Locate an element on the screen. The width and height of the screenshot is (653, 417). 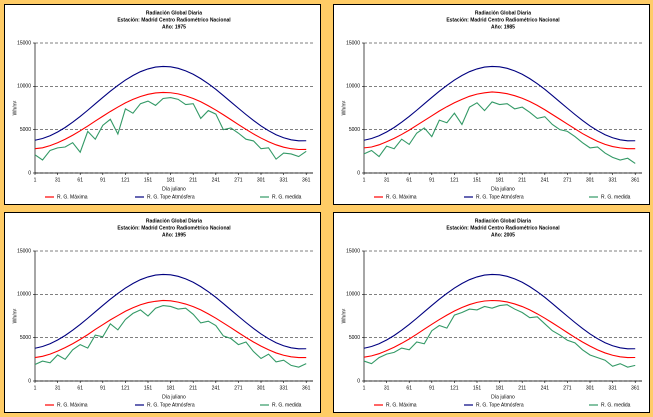
chart-annotation: Año: 2005 is located at coordinates (503, 235).